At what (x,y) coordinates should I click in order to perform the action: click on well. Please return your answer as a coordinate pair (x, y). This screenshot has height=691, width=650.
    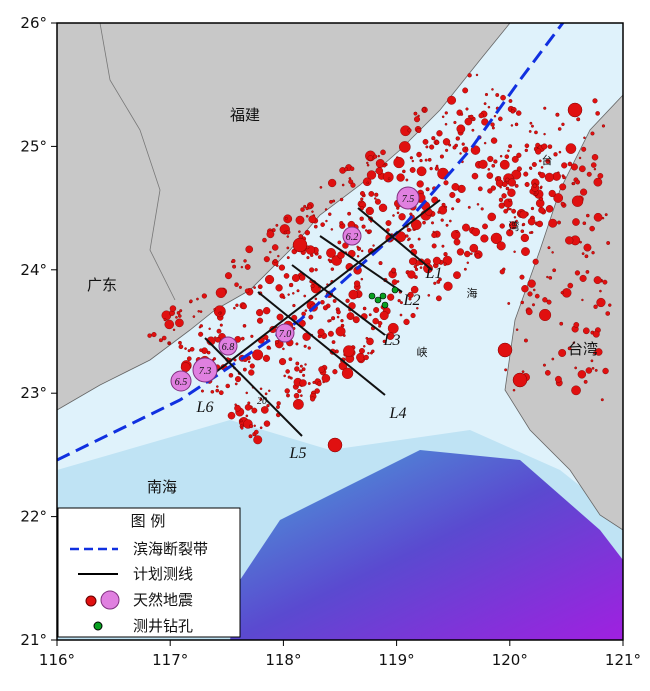
    Looking at the image, I should click on (385, 305).